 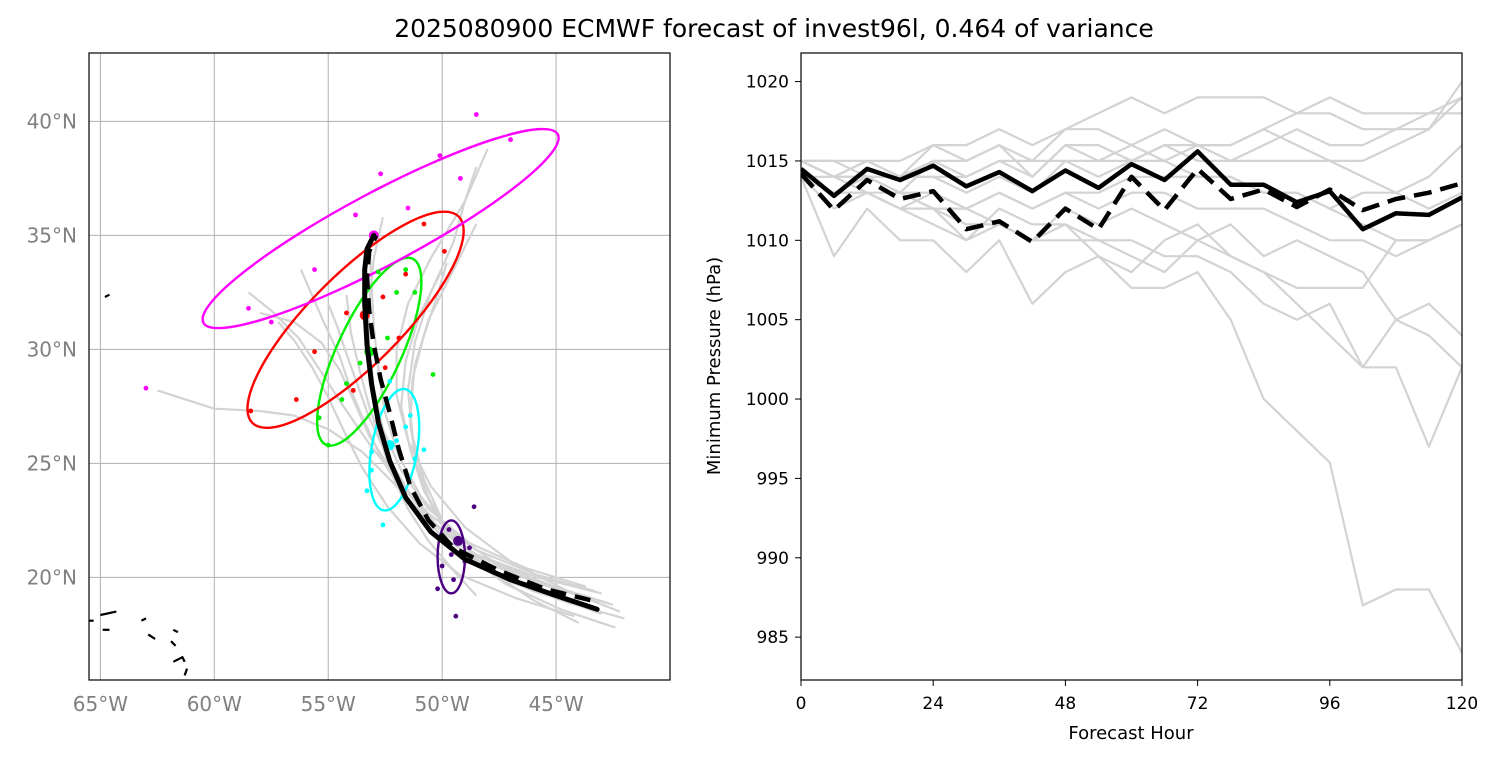 What do you see at coordinates (52, 235) in the screenshot?
I see `lat-tick-label: 35°N` at bounding box center [52, 235].